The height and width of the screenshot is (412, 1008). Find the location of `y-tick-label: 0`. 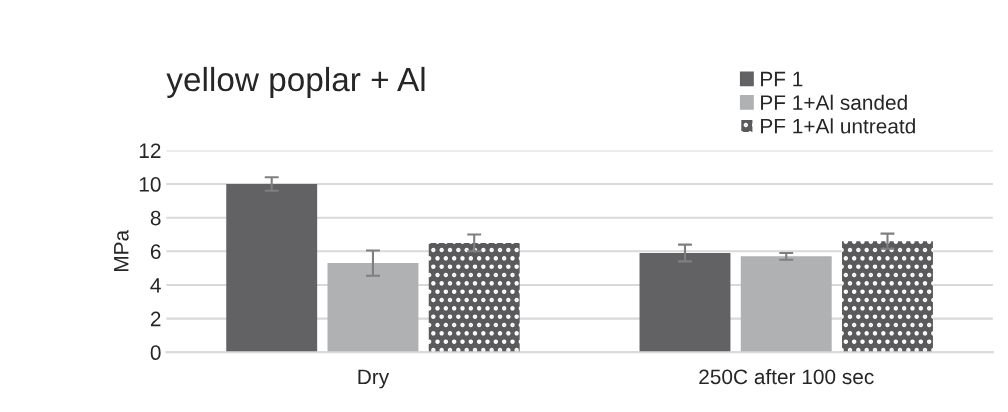

y-tick-label: 0 is located at coordinates (155, 353).